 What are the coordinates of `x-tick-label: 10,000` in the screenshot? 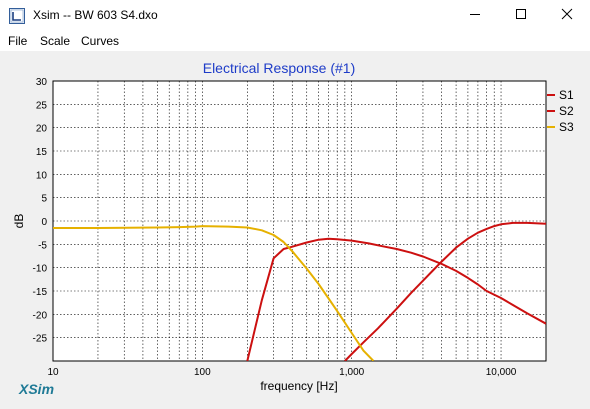 It's located at (501, 372).